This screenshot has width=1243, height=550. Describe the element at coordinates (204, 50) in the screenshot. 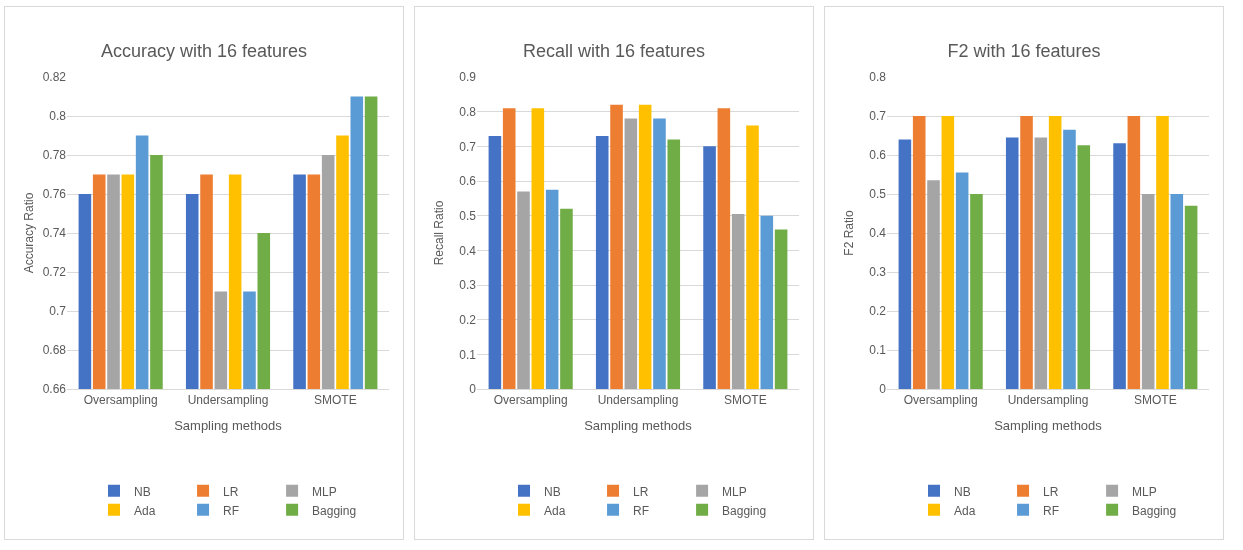

I see `chart-title: Accuracy with 16 features` at that location.